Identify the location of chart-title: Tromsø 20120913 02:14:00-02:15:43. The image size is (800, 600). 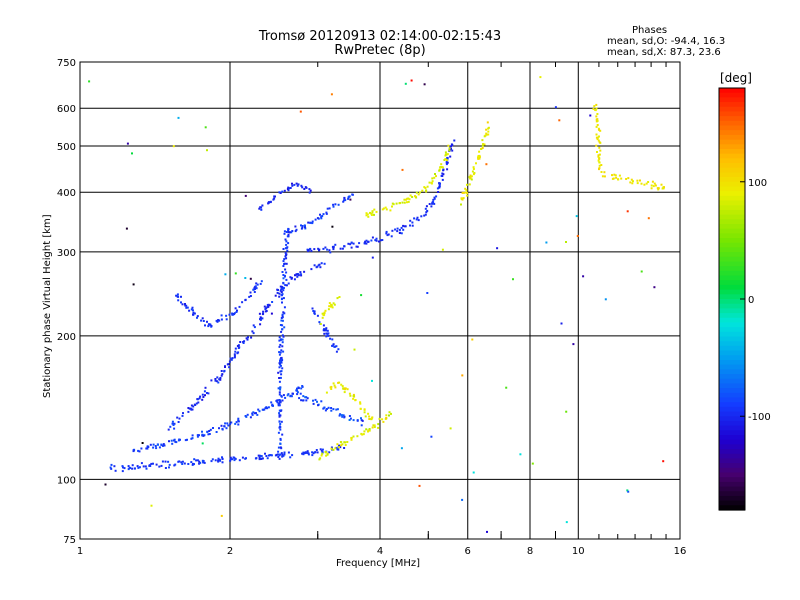
(380, 36).